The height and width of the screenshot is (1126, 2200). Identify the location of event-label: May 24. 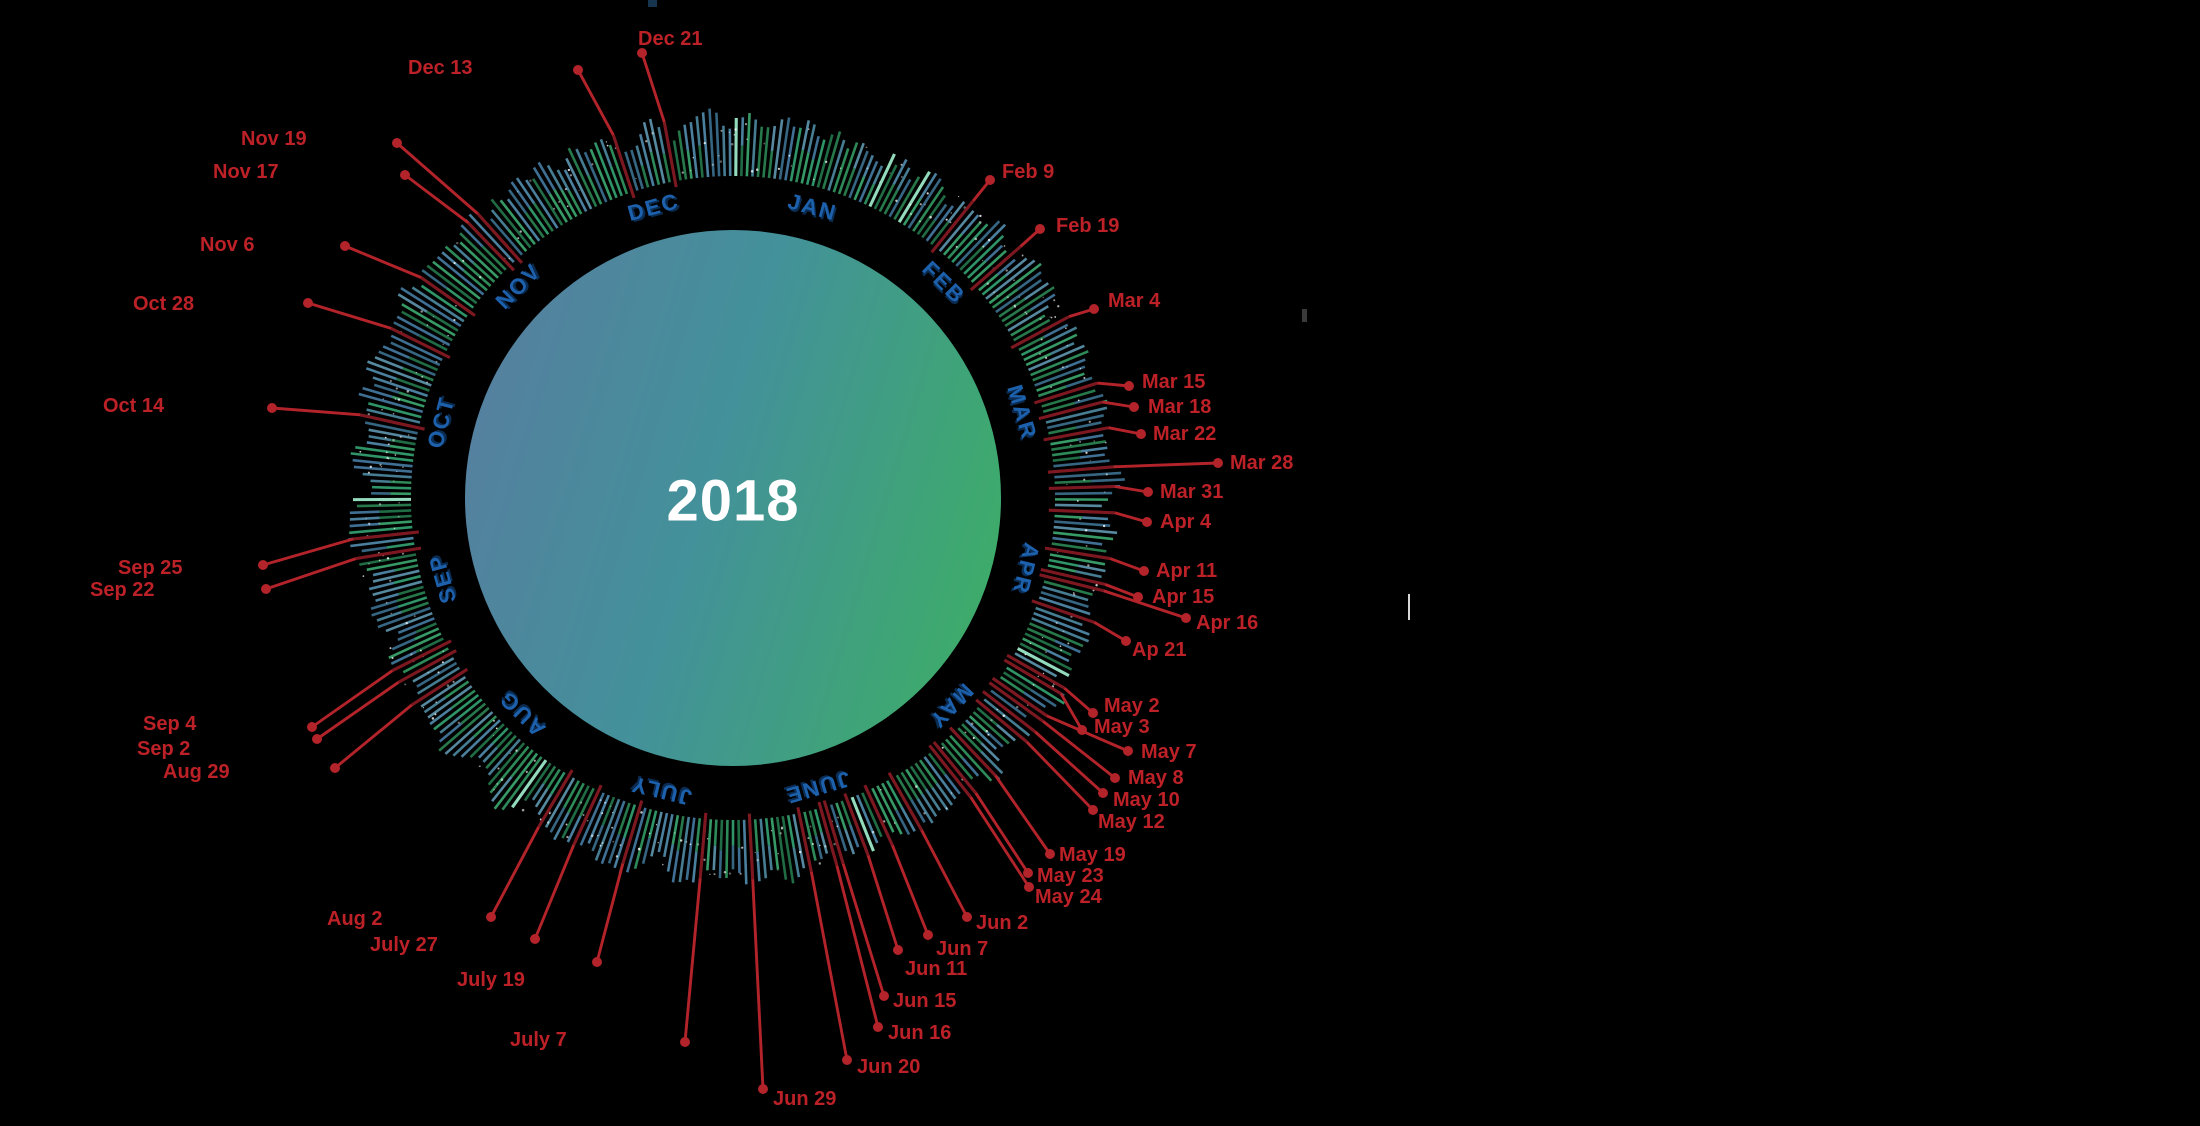
(1069, 897).